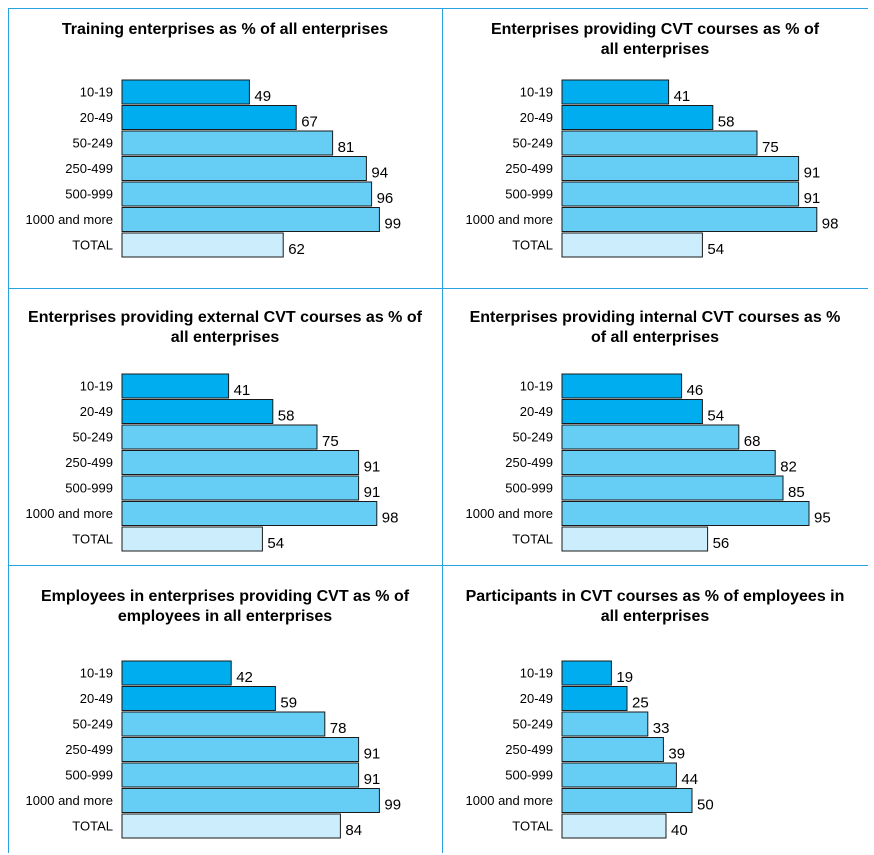  I want to click on value-label: 67, so click(309, 122).